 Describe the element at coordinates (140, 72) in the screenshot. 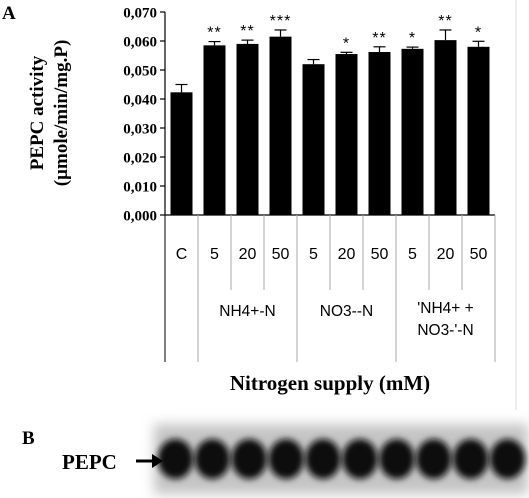

I see `y-tick-label: 0,050` at that location.